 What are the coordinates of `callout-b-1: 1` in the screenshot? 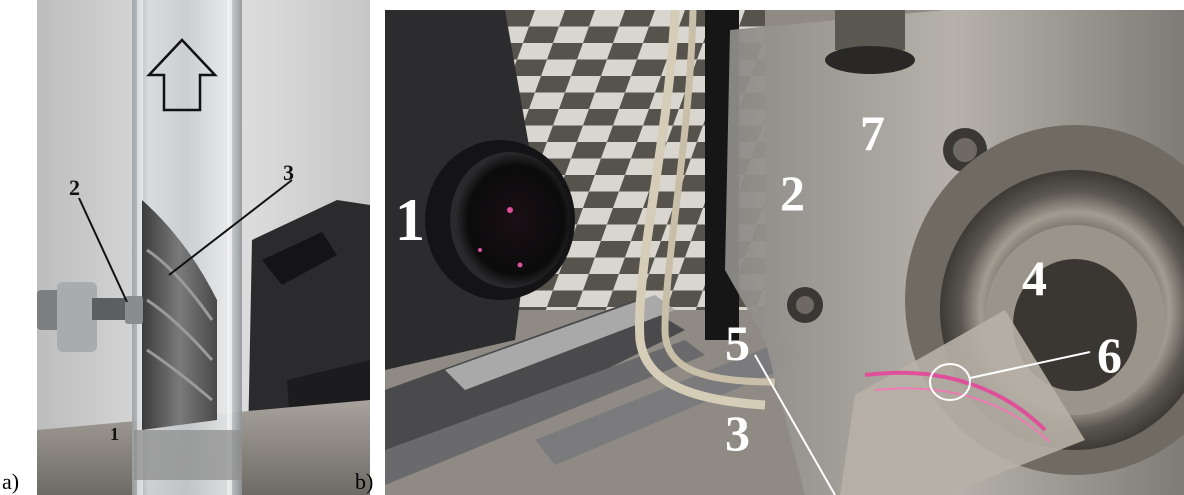 It's located at (410, 220).